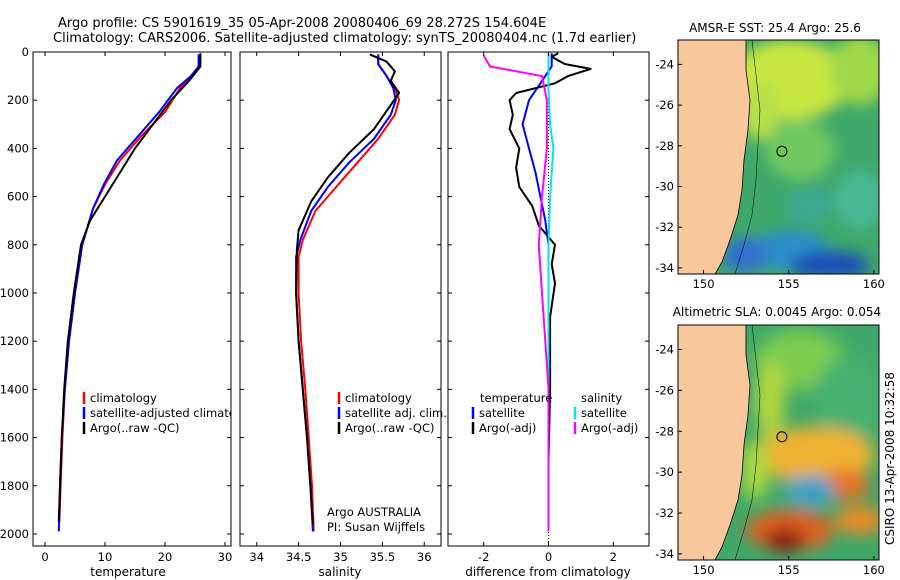  I want to click on sst-field, so click(801, 157).